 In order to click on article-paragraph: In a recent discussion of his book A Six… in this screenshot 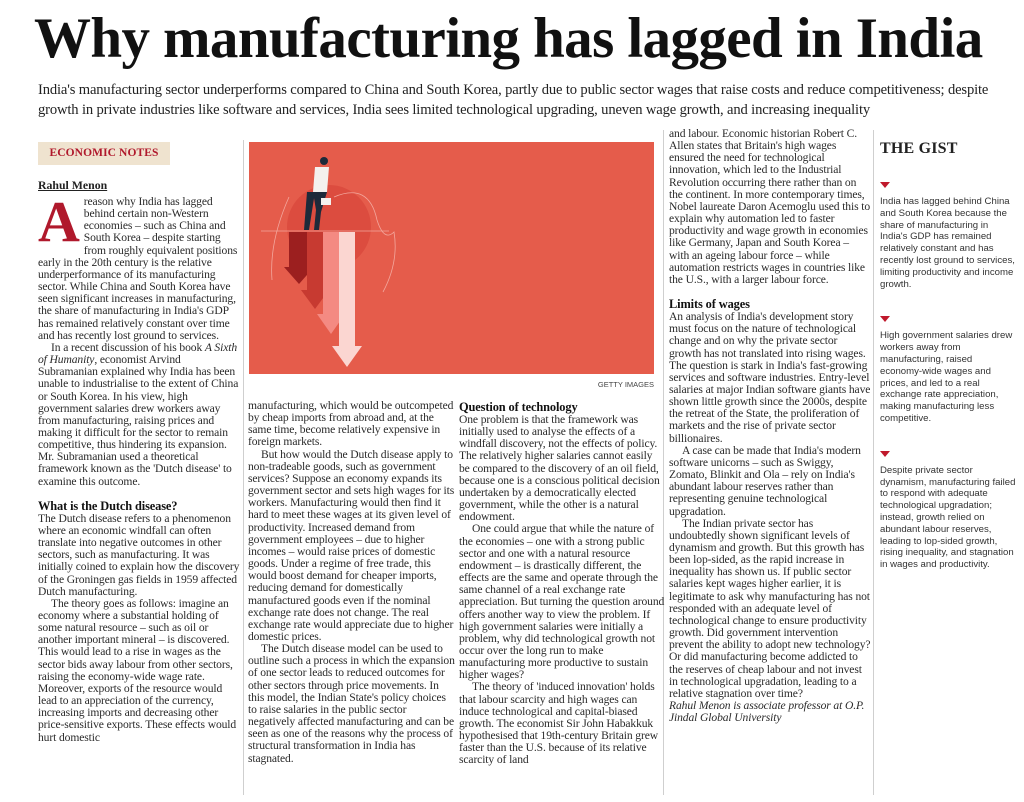, I will do `click(139, 414)`.